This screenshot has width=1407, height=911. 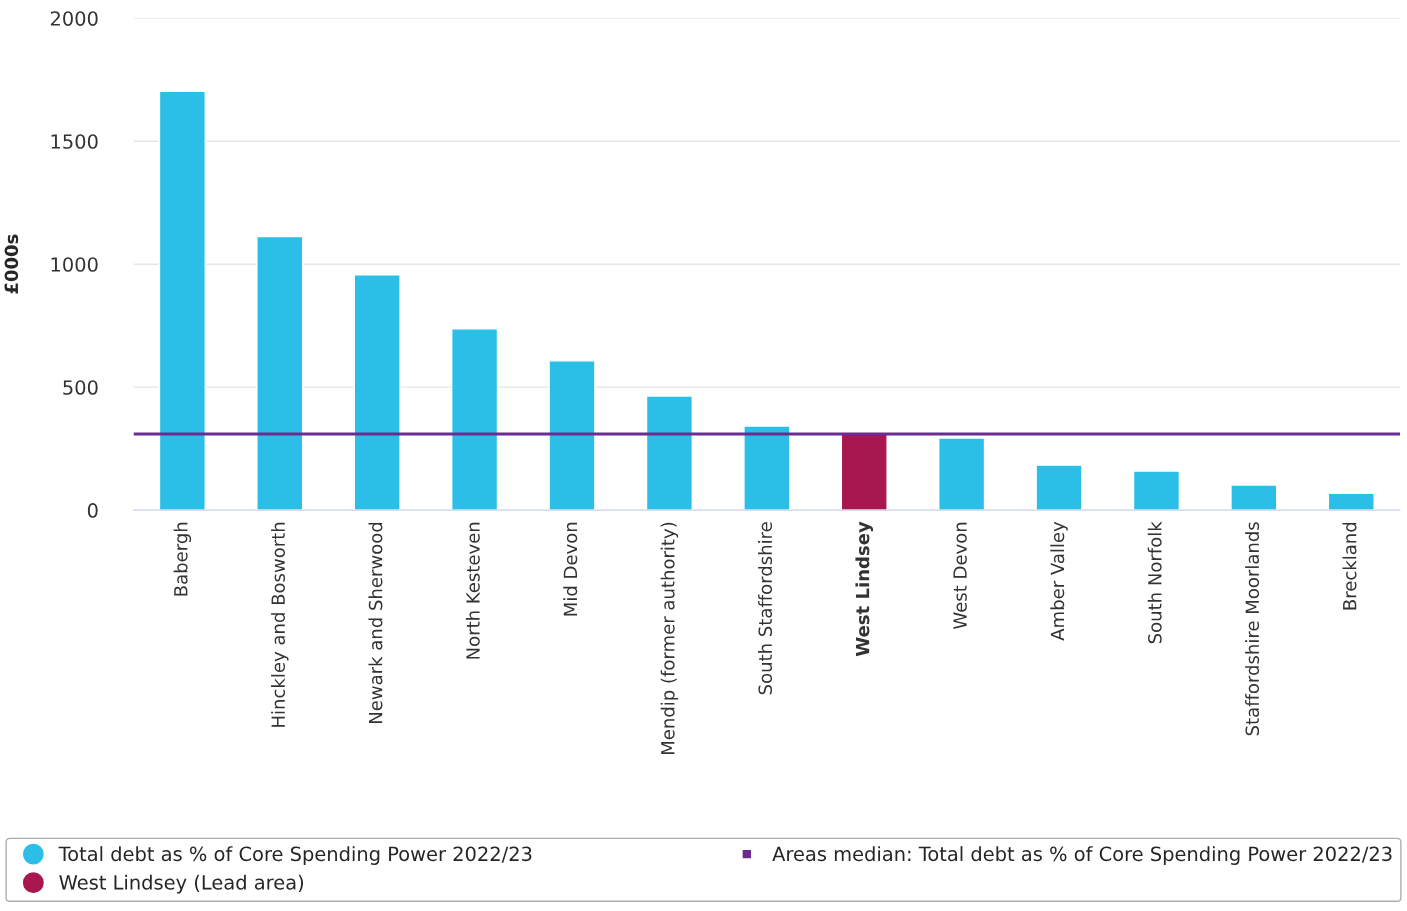 I want to click on x-tick-label: Staffordshire Moorlands, so click(x=1252, y=629).